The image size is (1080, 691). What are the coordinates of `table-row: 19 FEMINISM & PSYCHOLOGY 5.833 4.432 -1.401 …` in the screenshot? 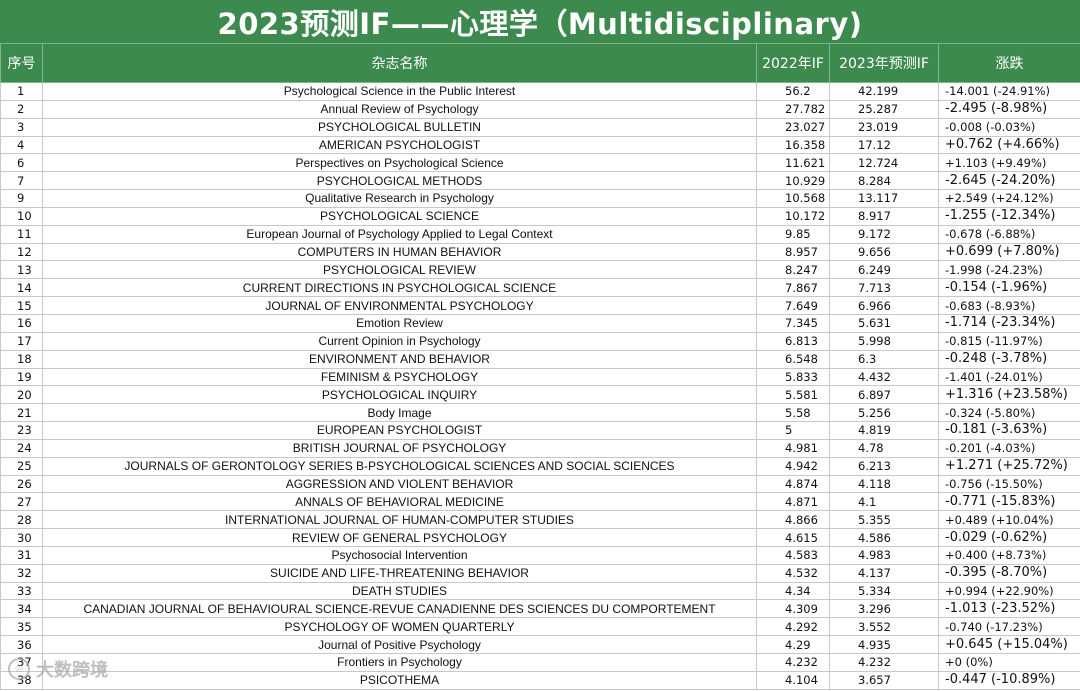 It's located at (540, 377).